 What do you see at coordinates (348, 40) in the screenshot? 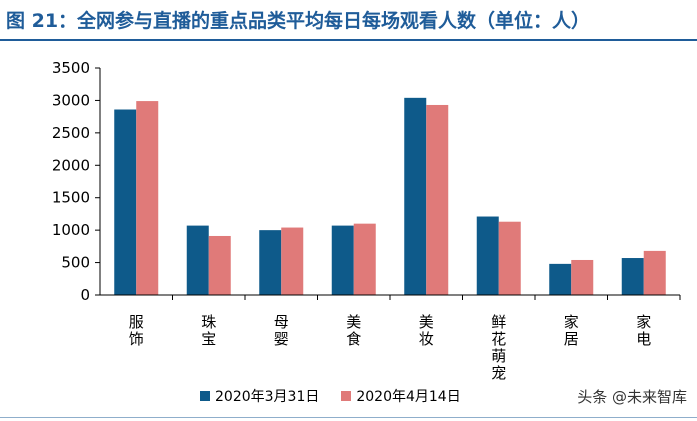
I see `title-underline` at bounding box center [348, 40].